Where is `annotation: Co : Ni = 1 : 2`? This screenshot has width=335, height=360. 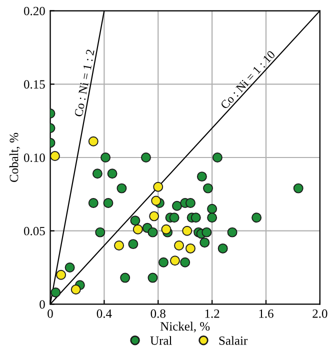
annotation: Co : Ni = 1 : 2 is located at coordinates (84, 83).